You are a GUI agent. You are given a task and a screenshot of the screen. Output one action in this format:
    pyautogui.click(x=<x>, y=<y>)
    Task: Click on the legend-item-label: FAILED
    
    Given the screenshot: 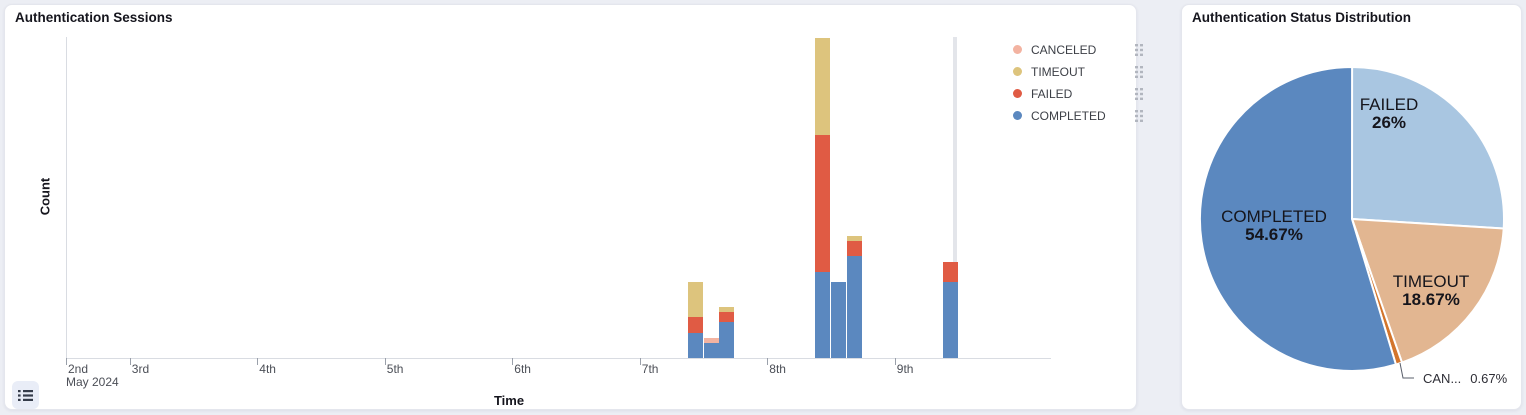 What is the action you would take?
    pyautogui.click(x=1052, y=93)
    